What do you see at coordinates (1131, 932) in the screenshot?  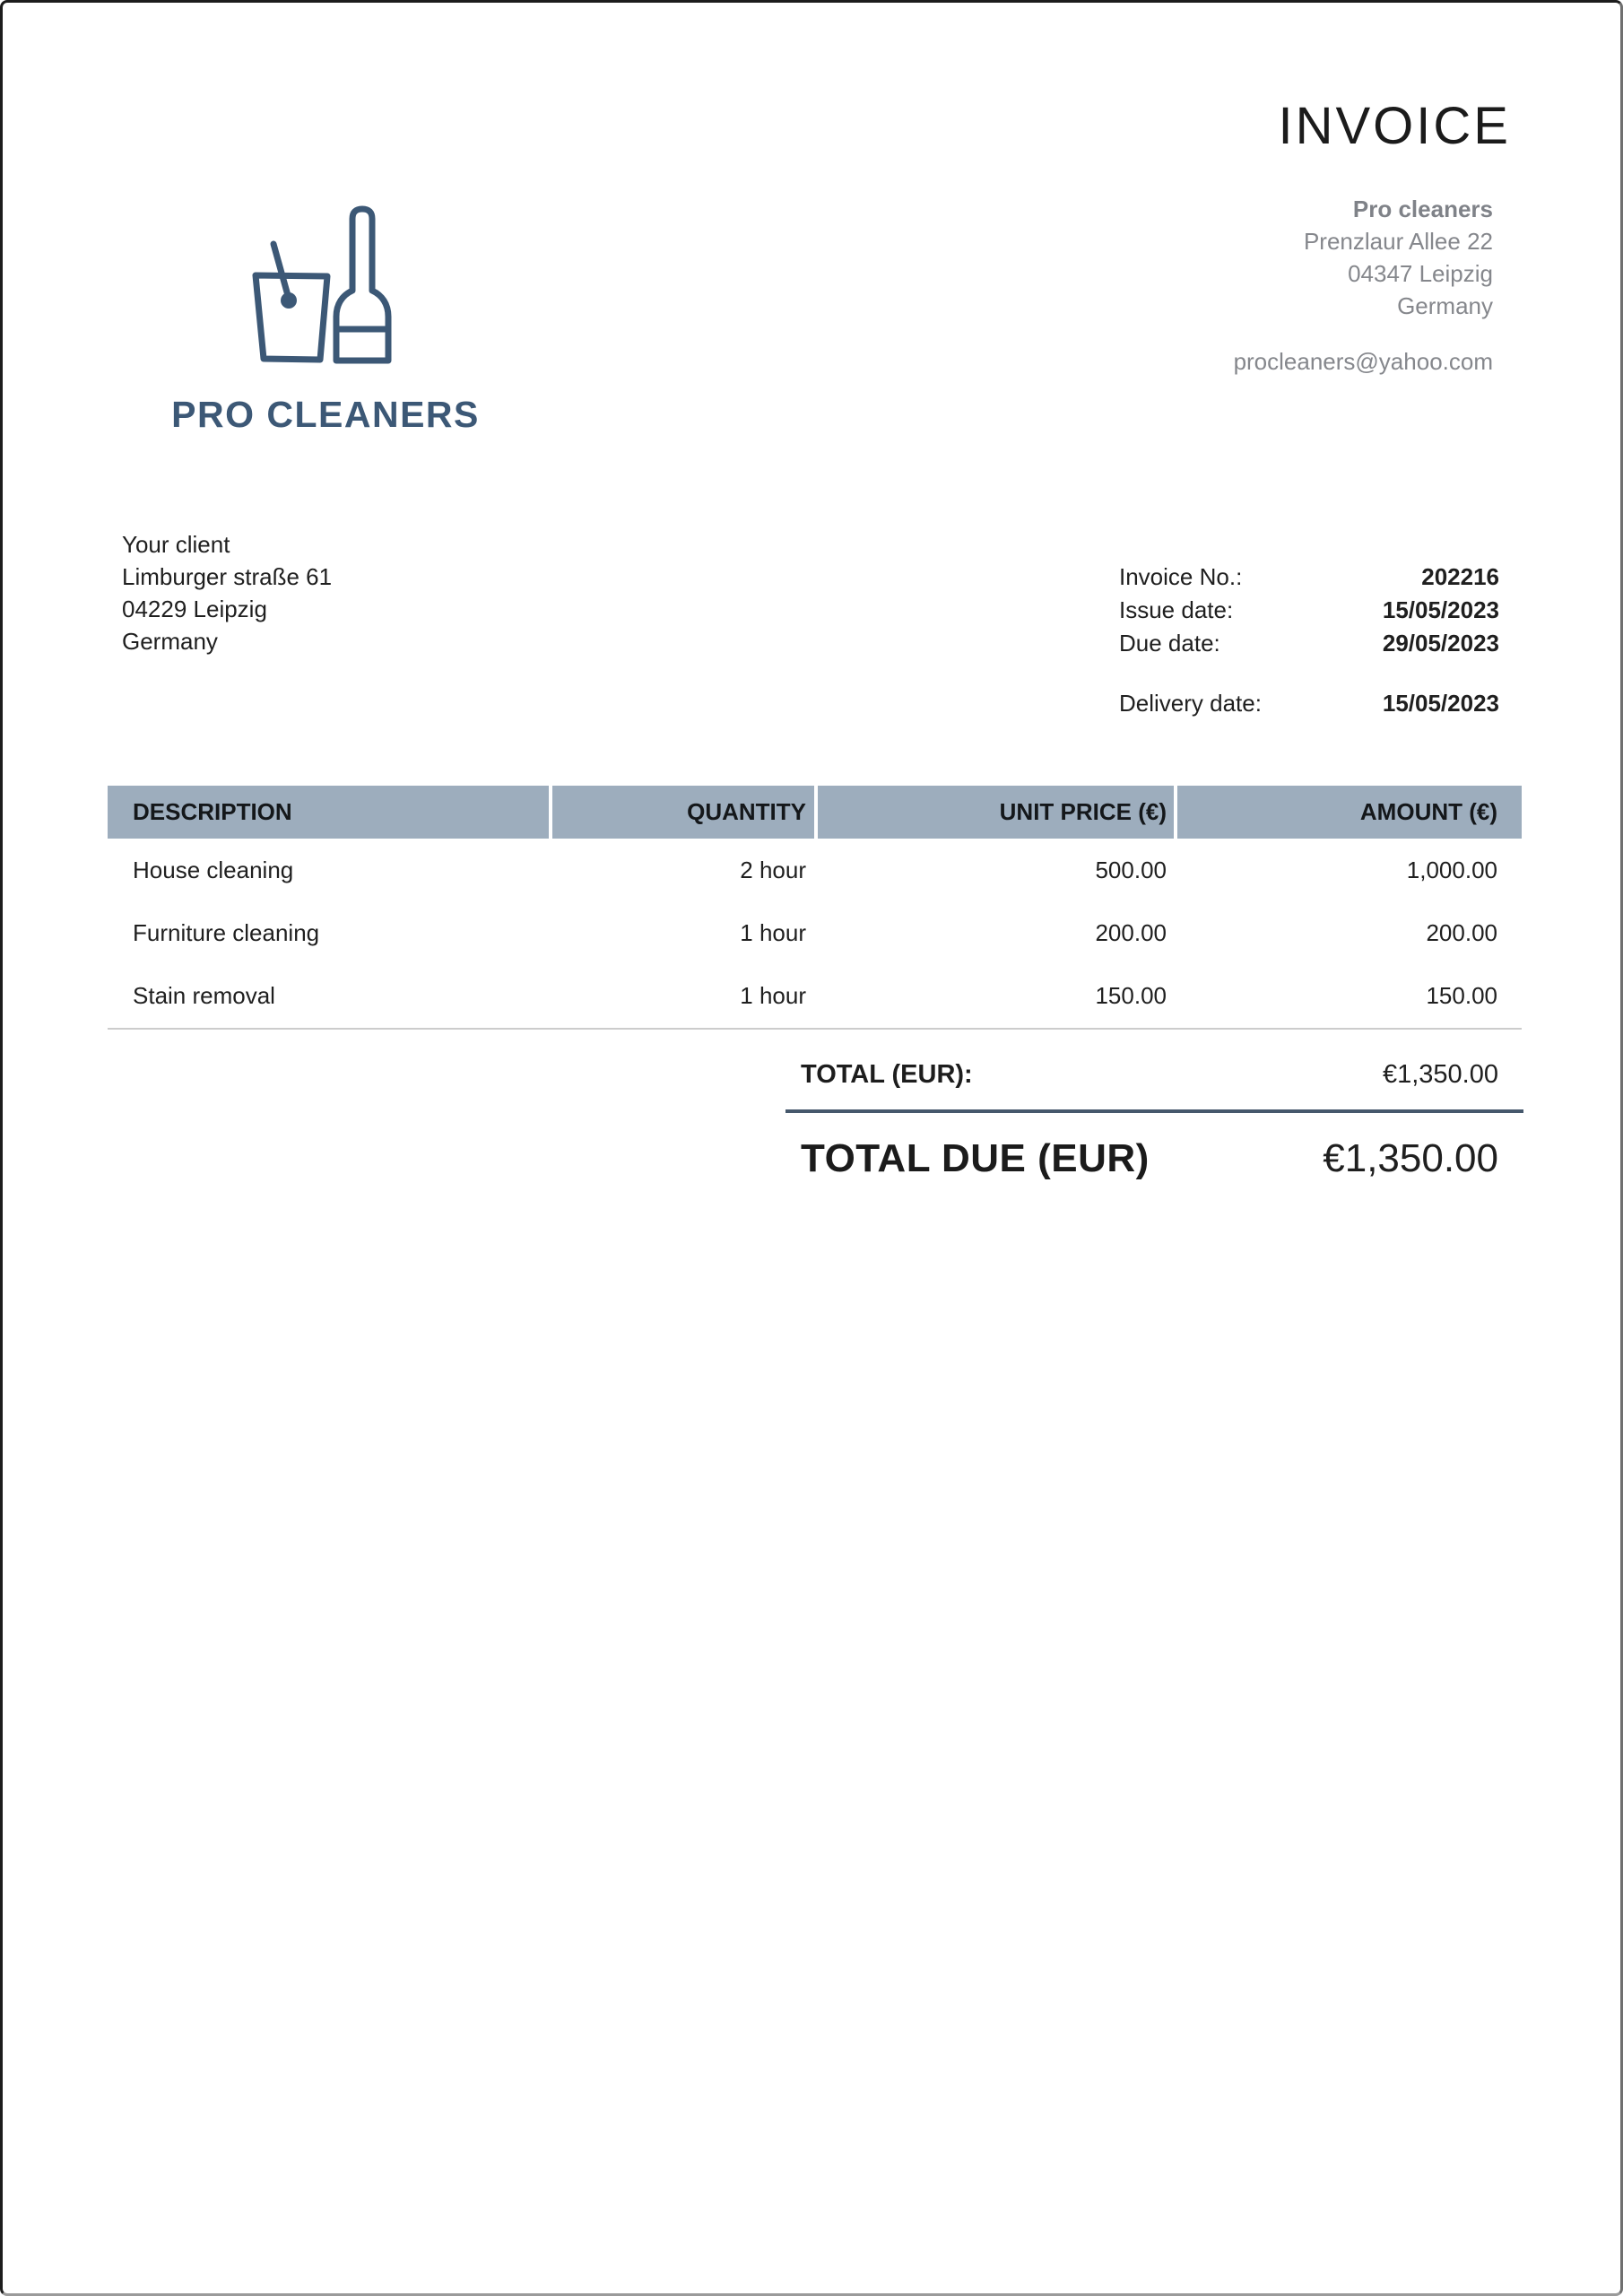 I see `cell-unit-price: 200.00` at bounding box center [1131, 932].